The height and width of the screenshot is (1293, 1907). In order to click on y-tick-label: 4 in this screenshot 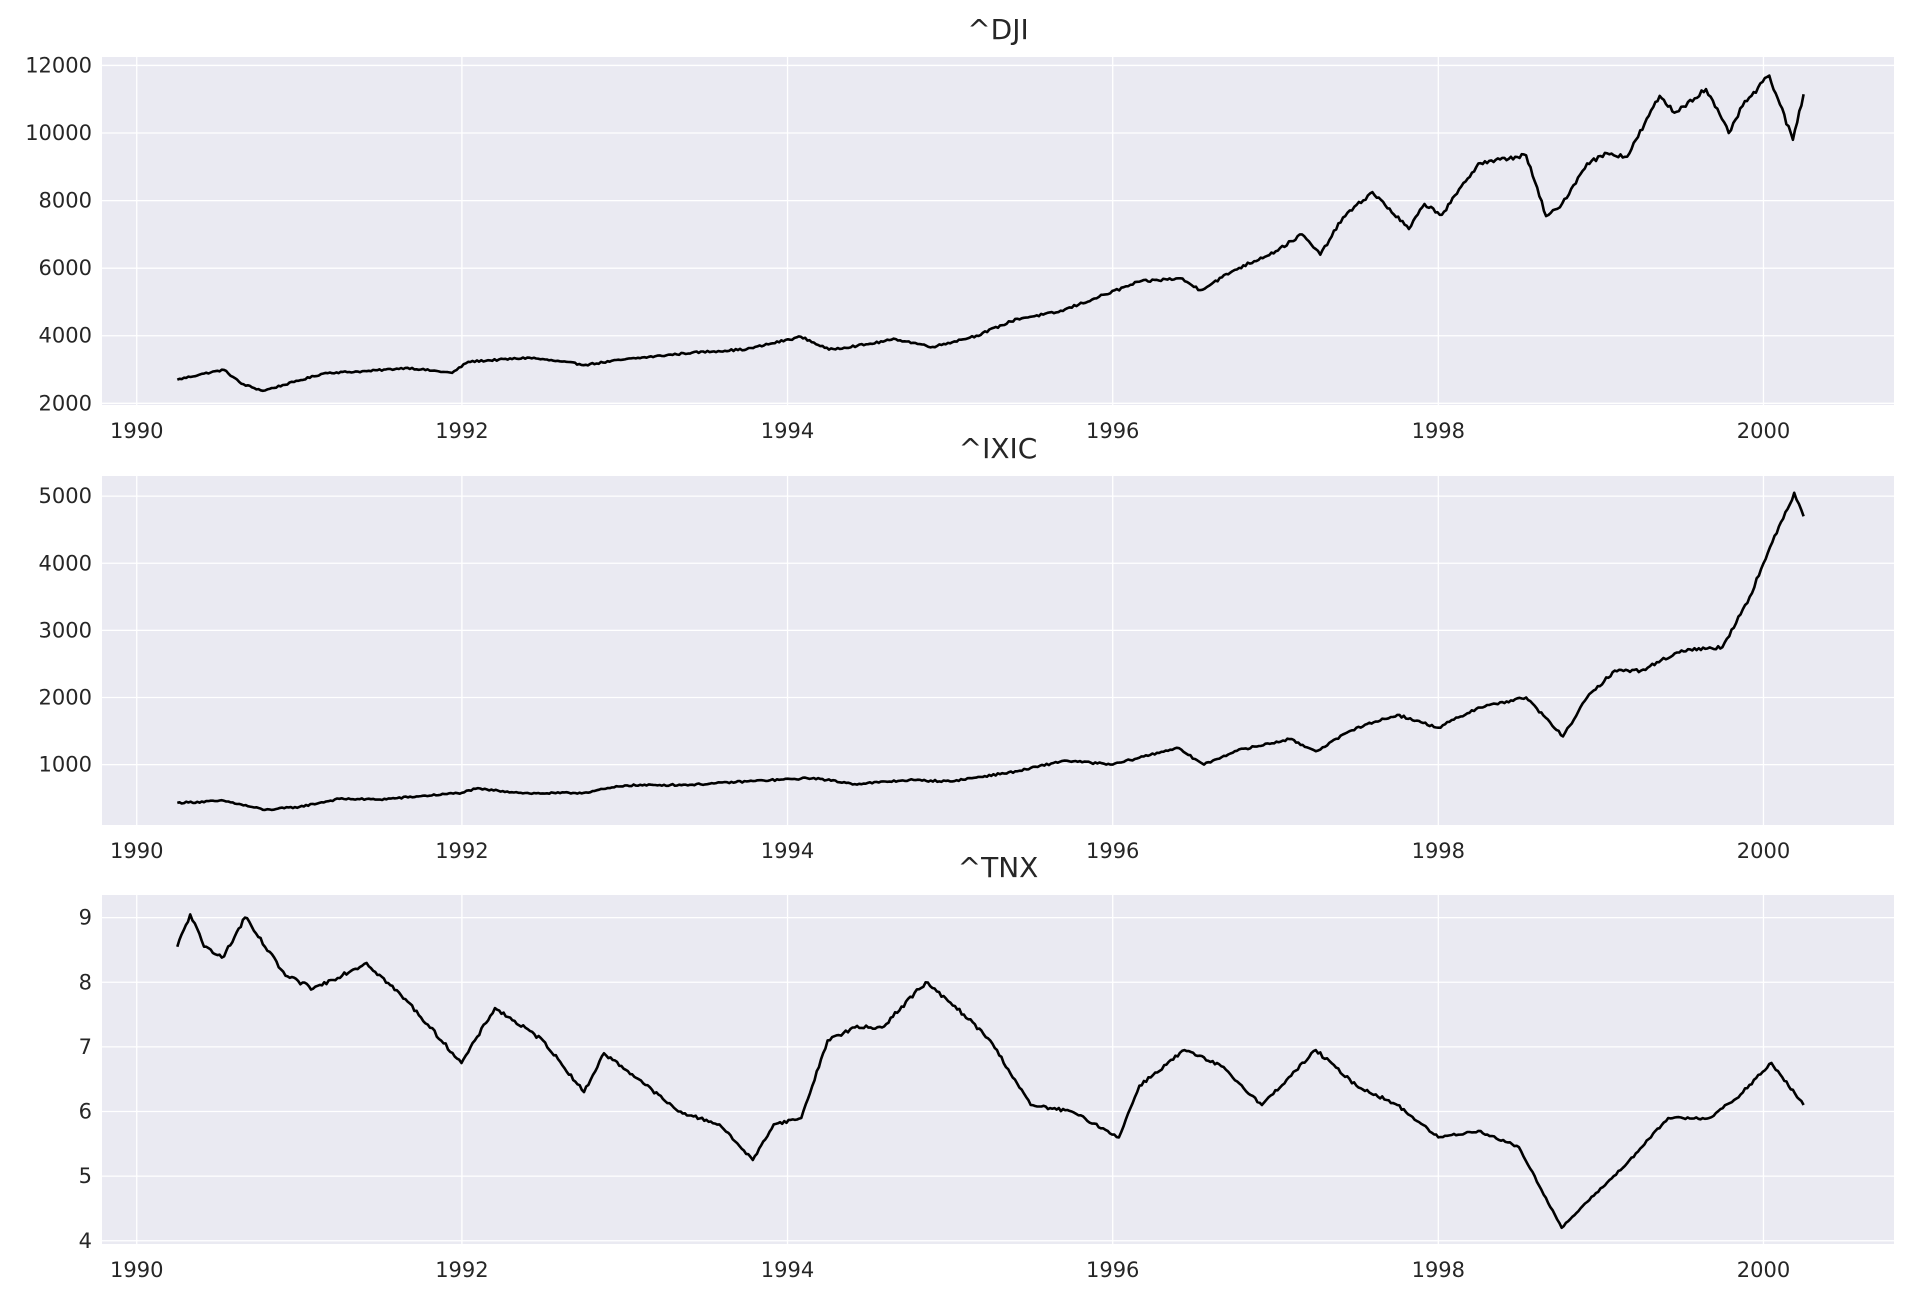, I will do `click(85, 1241)`.